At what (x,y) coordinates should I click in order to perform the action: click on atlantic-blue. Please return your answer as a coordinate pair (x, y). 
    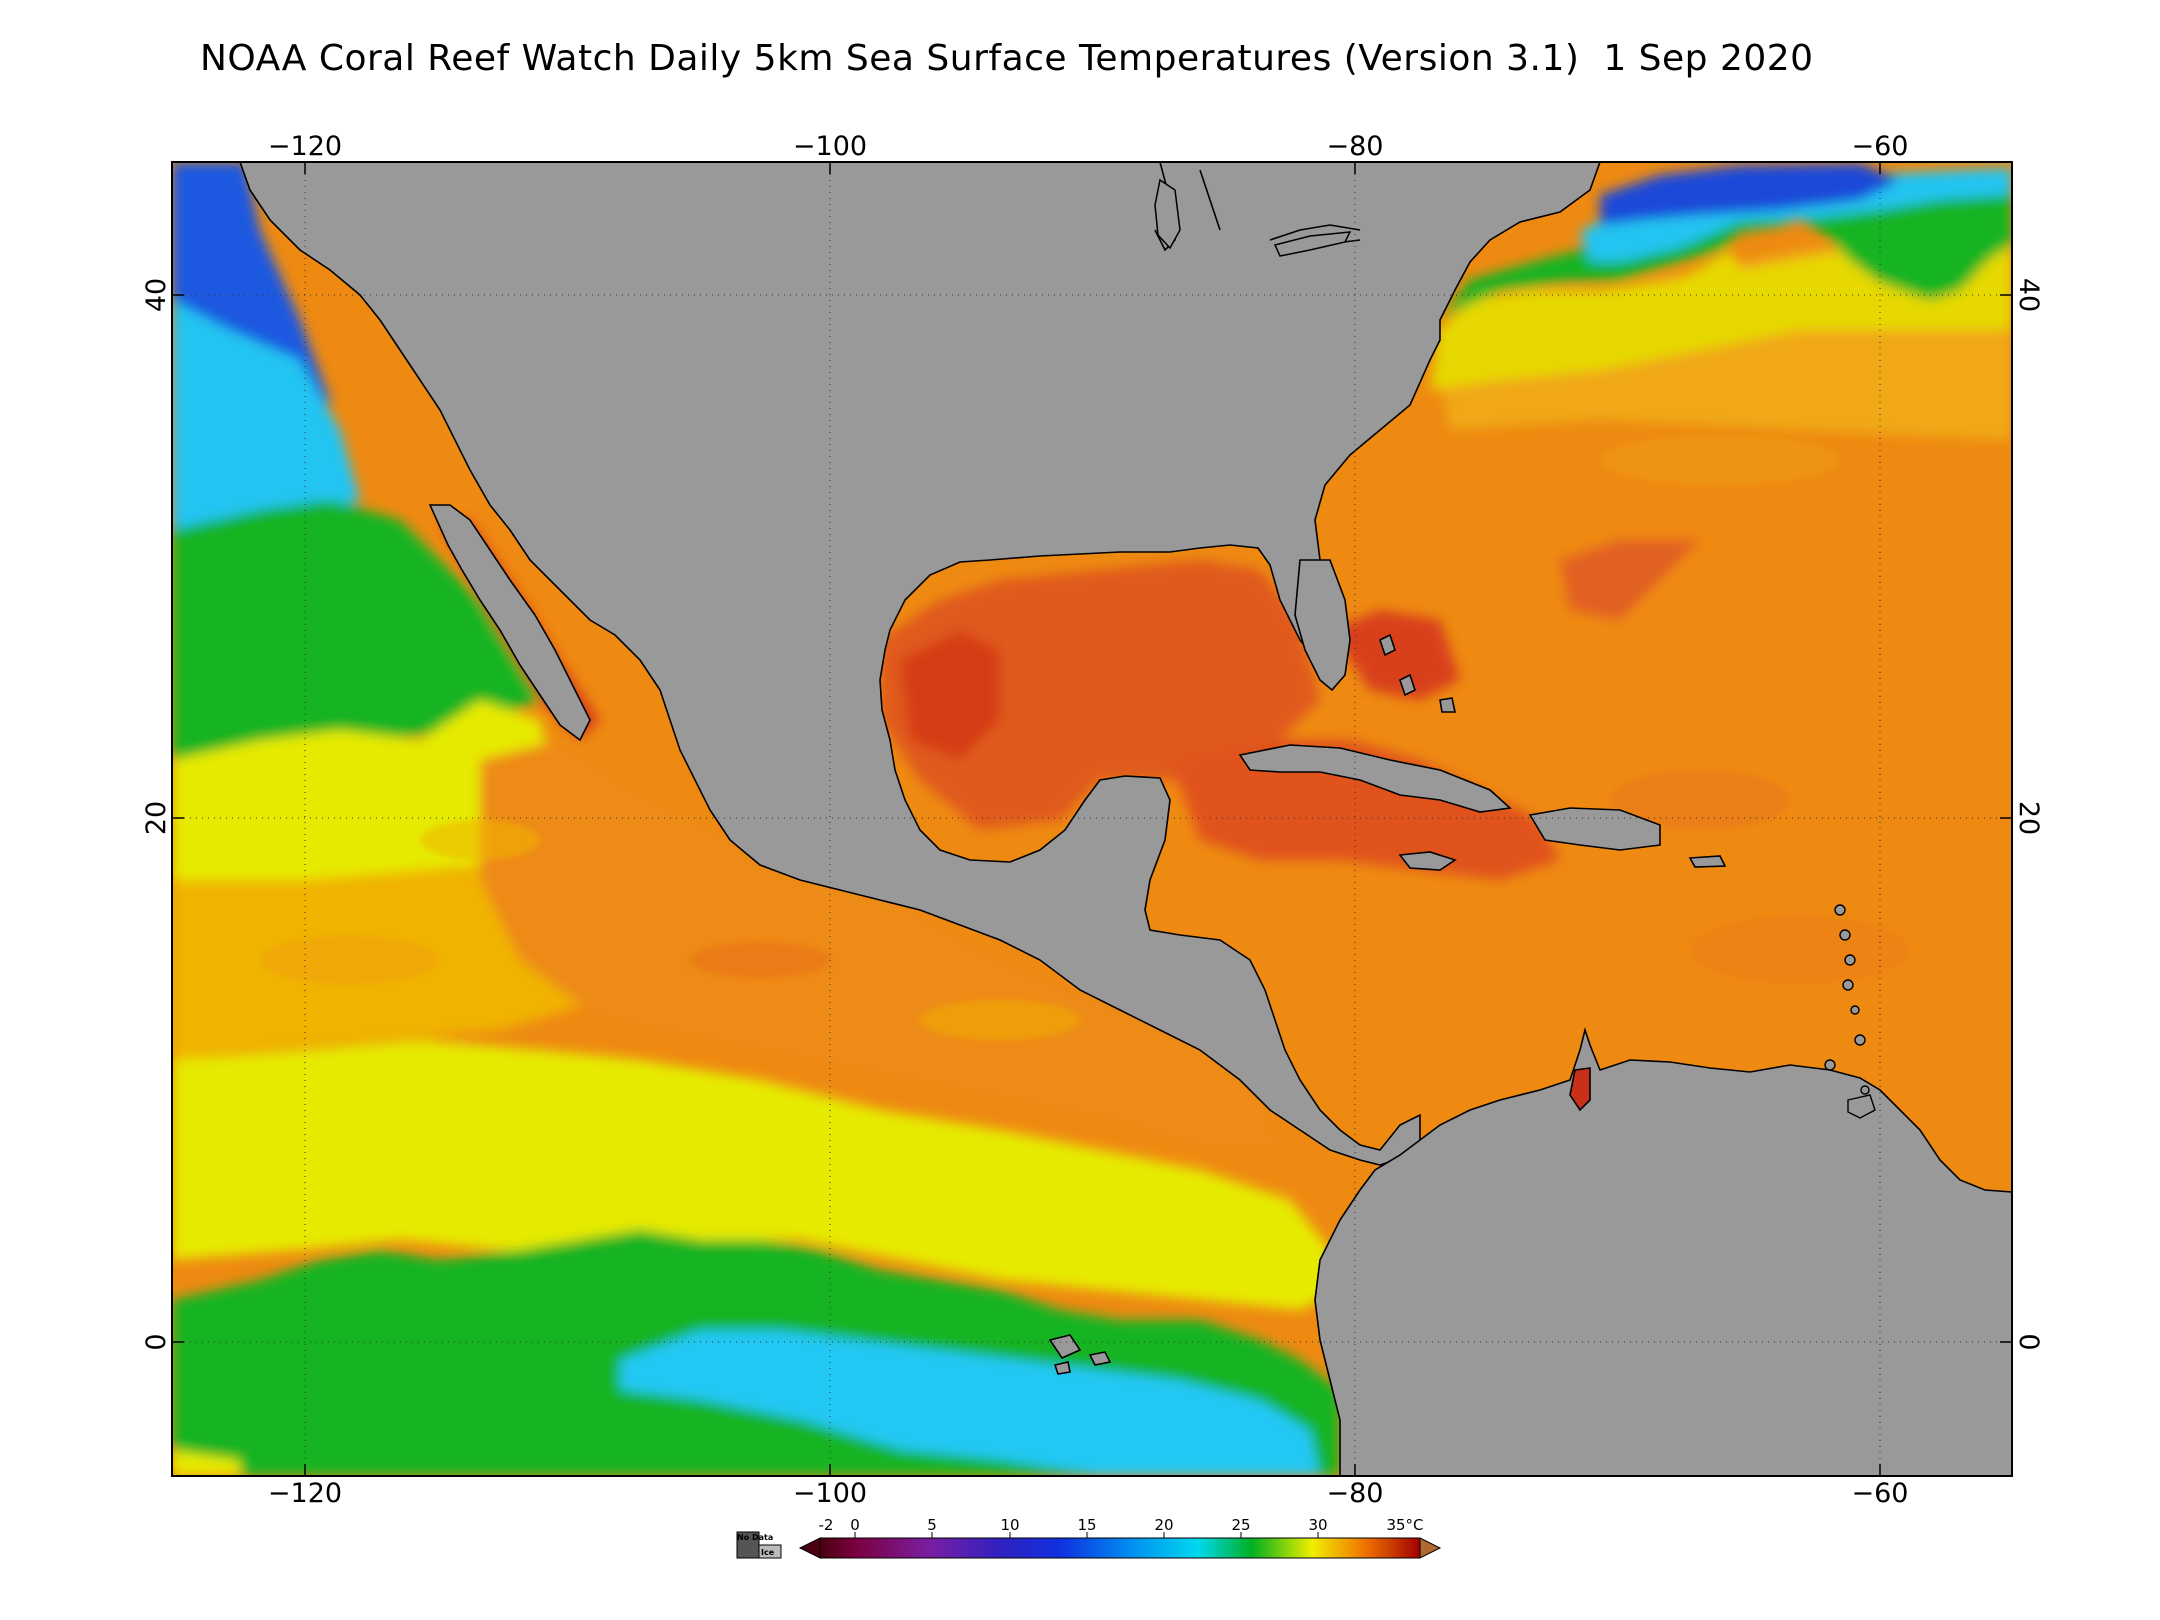
    Looking at the image, I should click on (1750, 194).